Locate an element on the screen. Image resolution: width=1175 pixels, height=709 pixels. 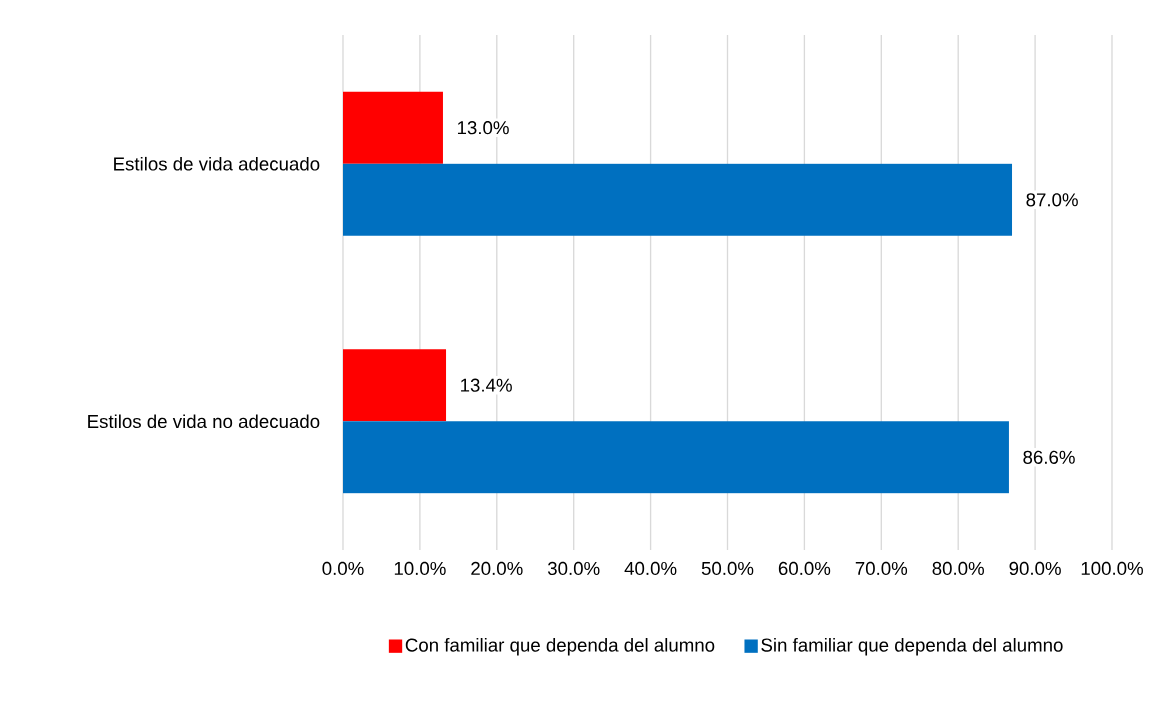
x-tick-label: 10.0% is located at coordinates (420, 568).